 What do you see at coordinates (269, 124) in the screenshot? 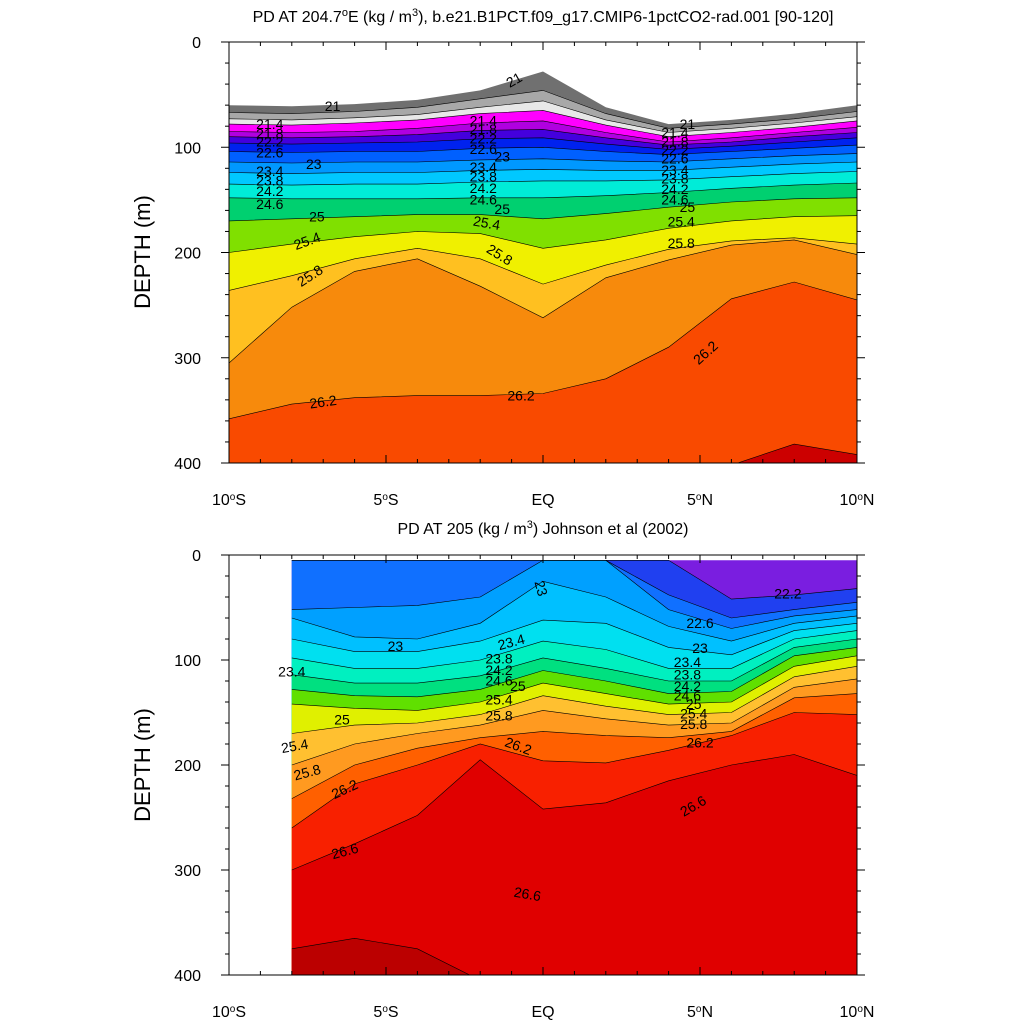
I see `contour-label: 21.4` at bounding box center [269, 124].